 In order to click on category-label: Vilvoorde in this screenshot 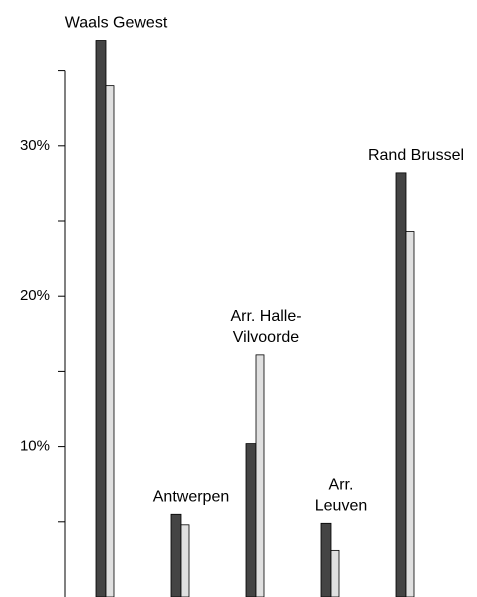, I will do `click(266, 337)`.